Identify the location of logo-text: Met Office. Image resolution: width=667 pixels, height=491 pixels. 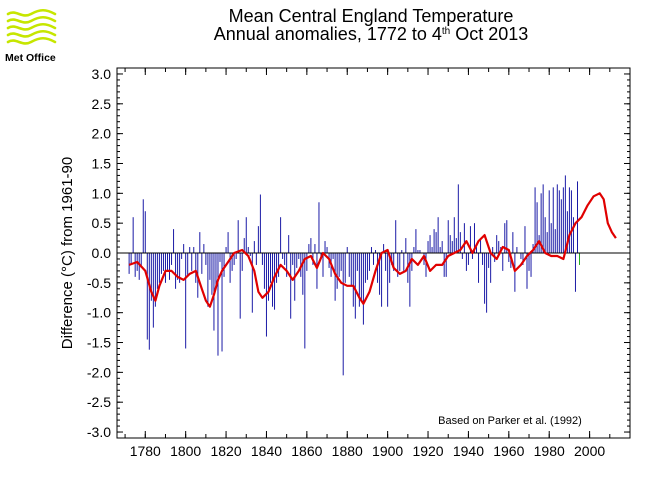
(30, 58).